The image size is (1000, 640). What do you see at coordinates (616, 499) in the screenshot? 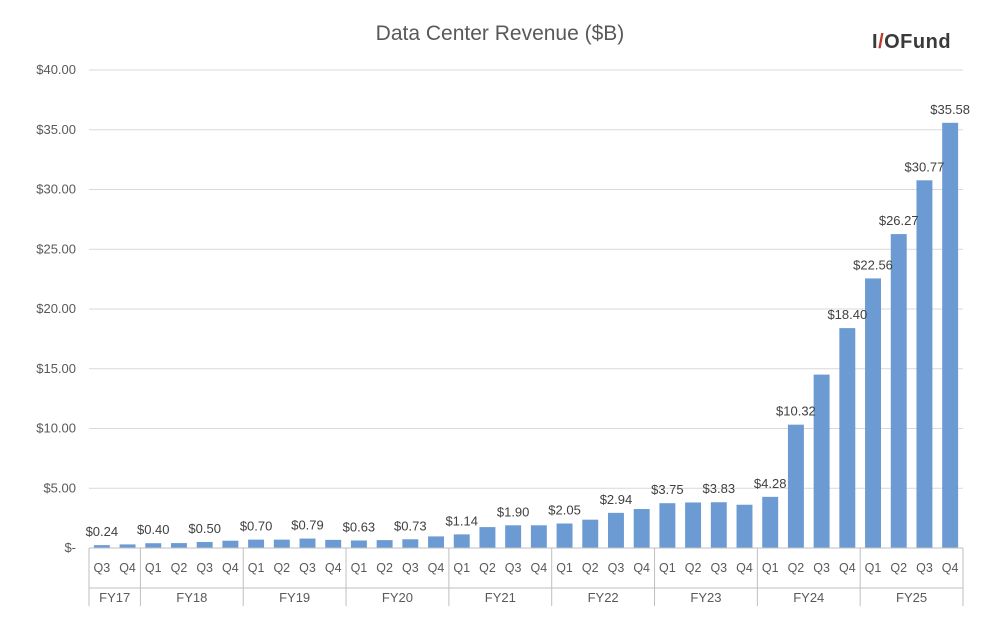
I see `data-label: $2.94` at bounding box center [616, 499].